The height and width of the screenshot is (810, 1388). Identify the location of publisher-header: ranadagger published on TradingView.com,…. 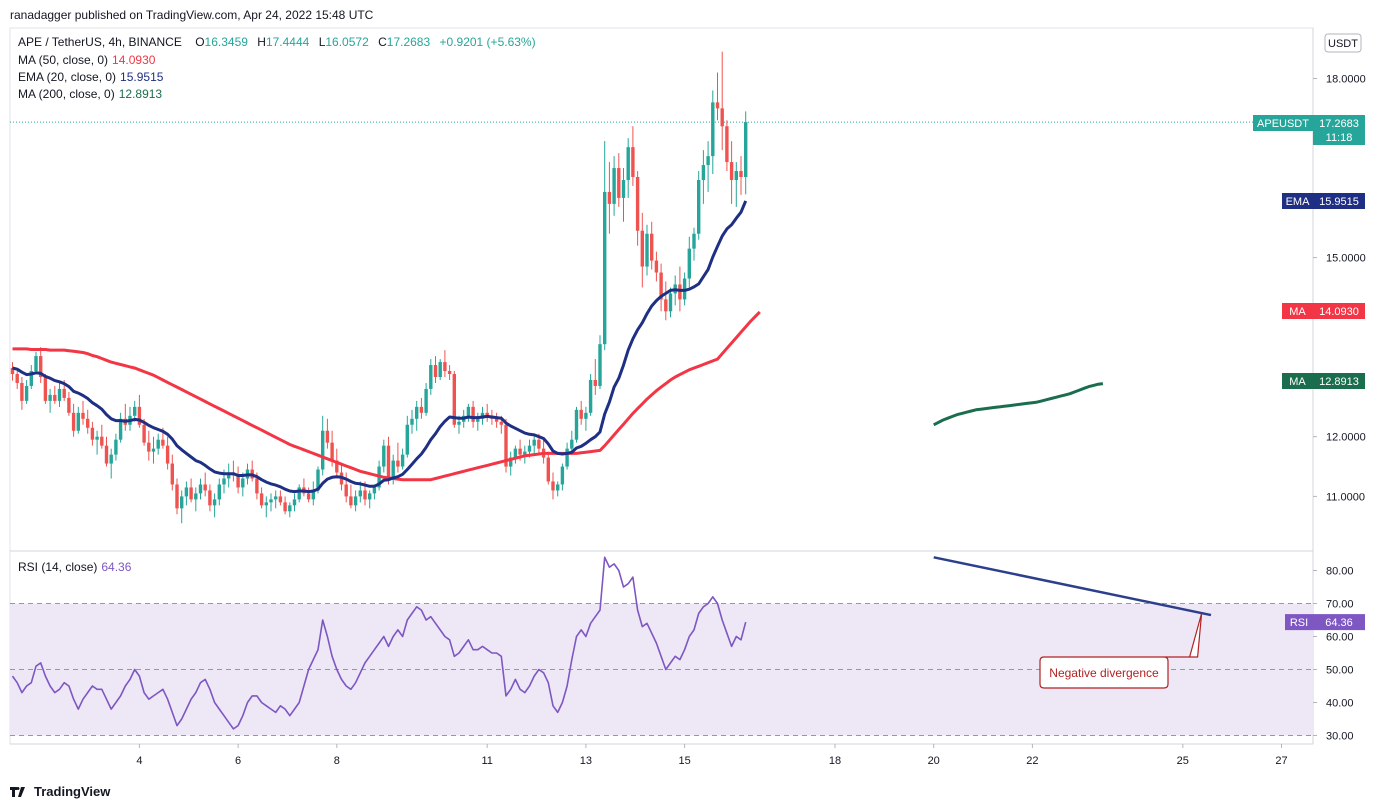
(192, 15).